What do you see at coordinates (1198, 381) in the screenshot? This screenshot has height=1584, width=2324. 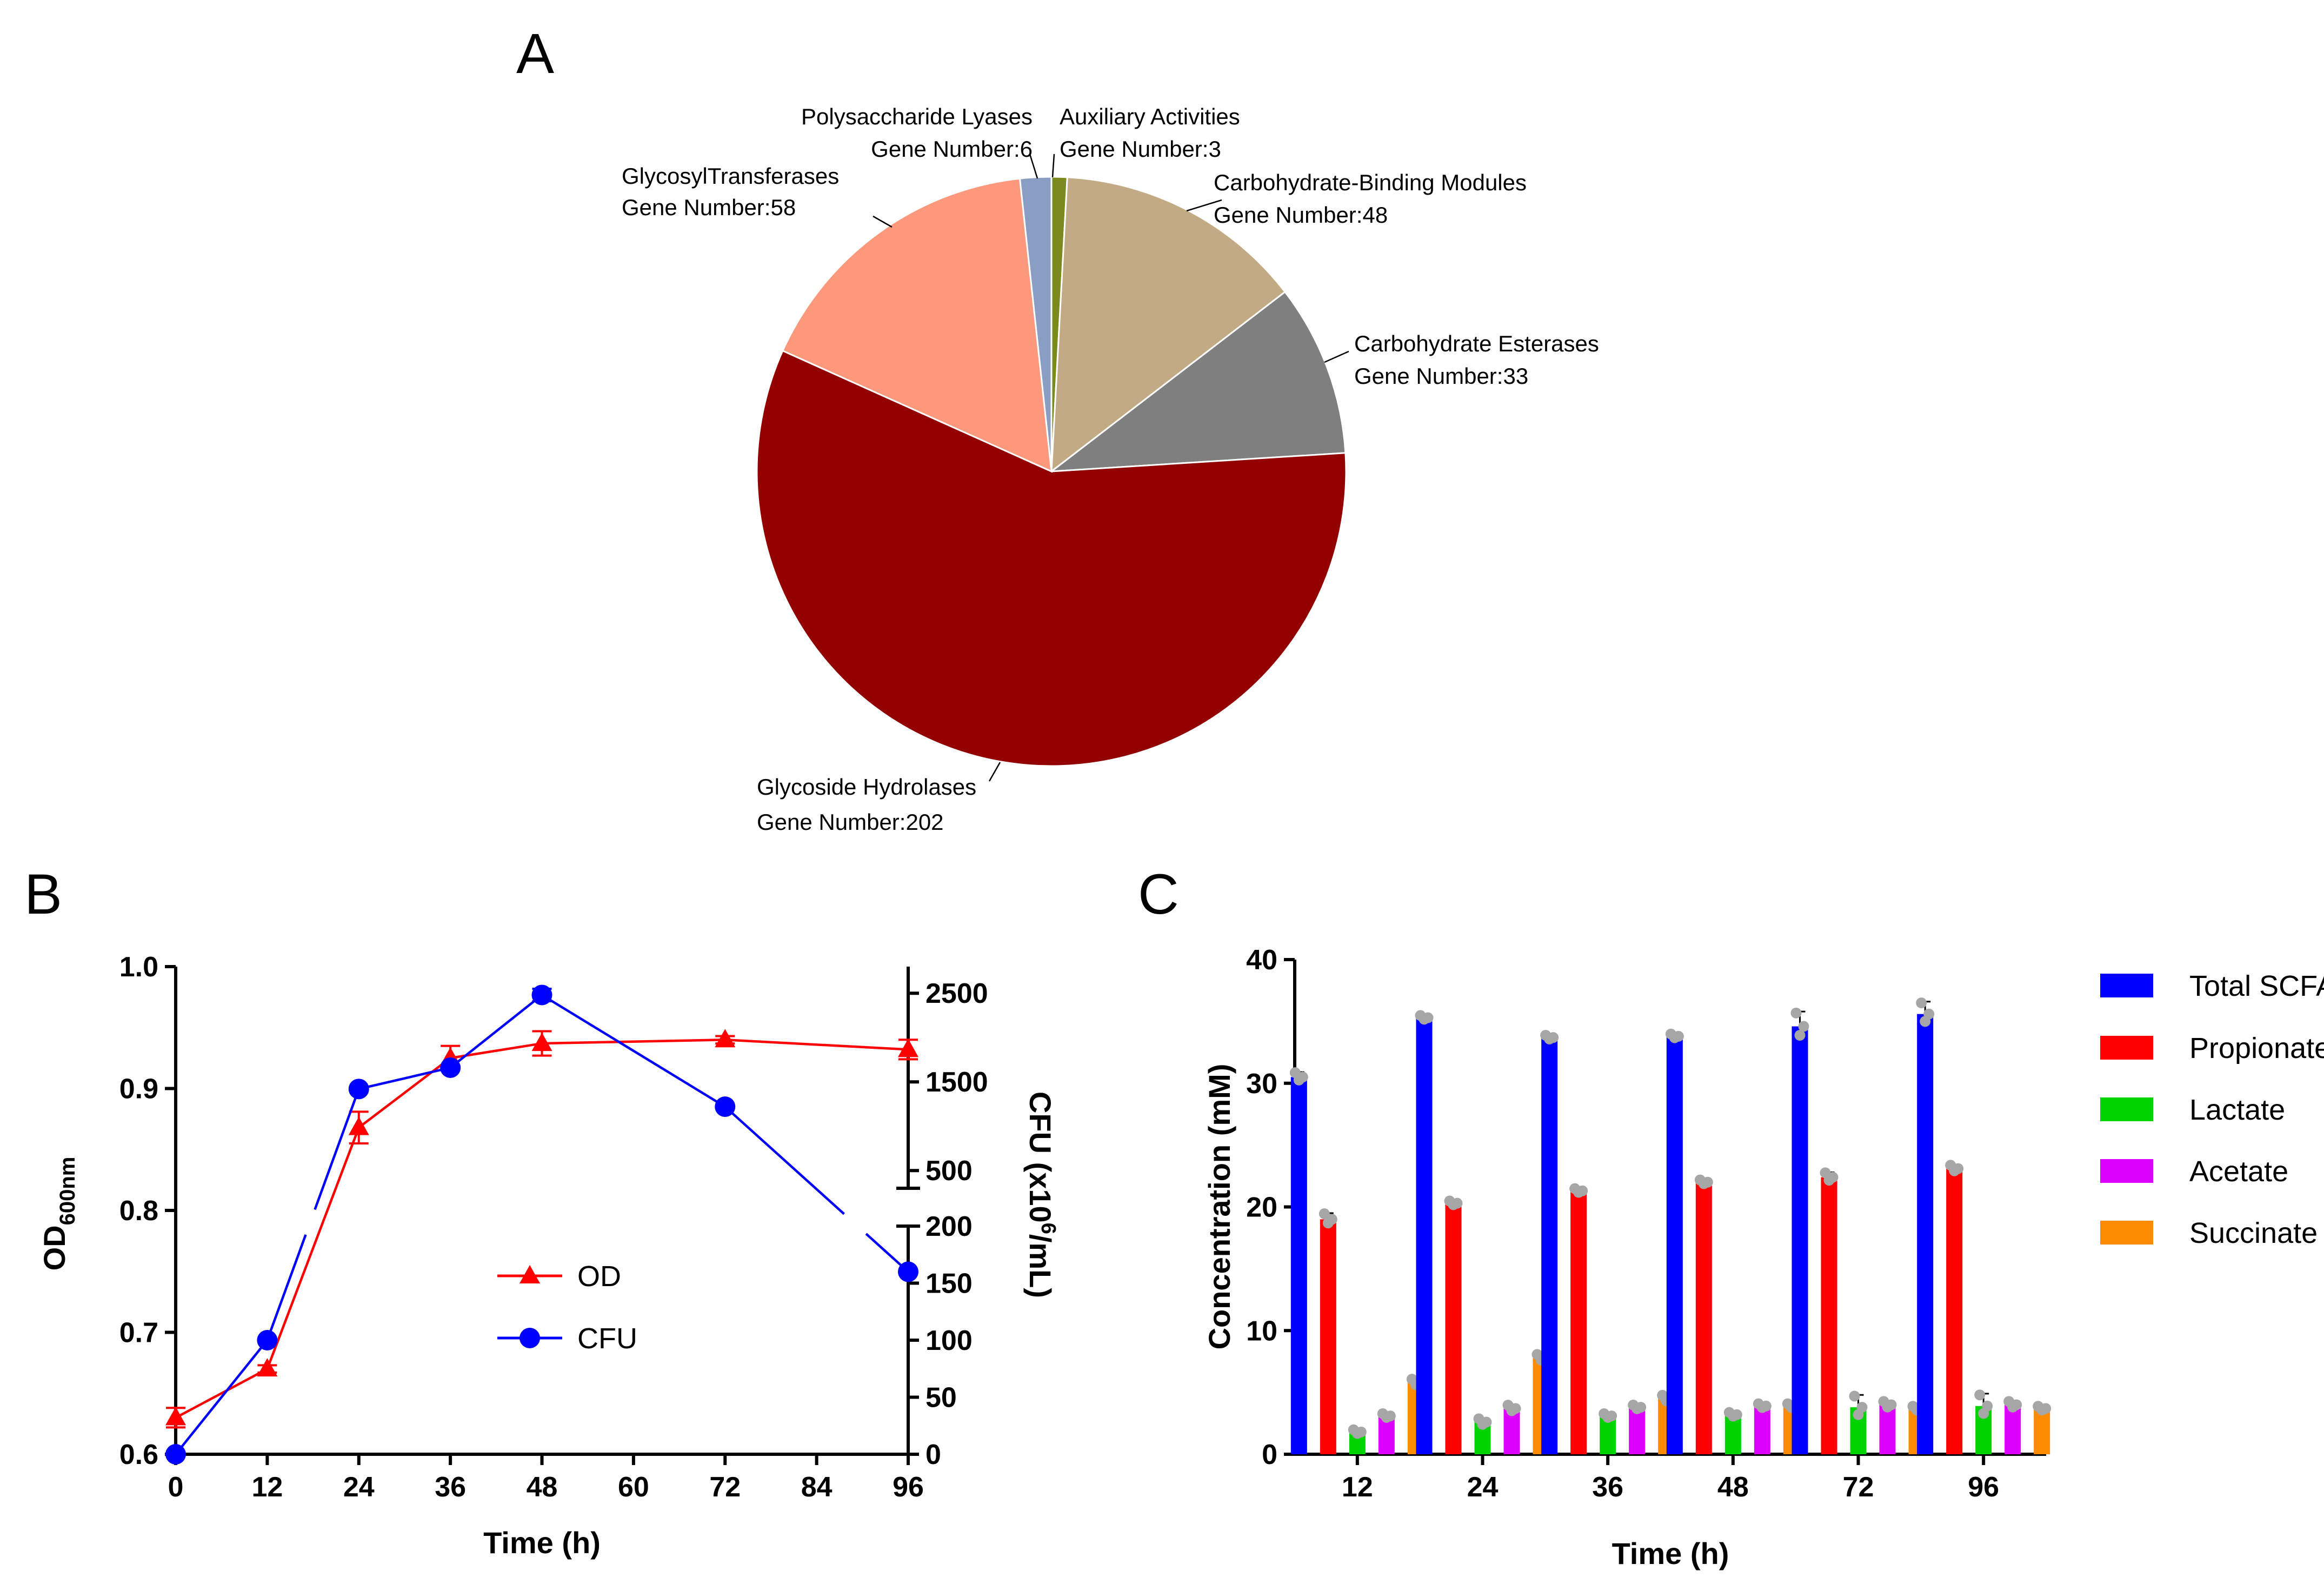 I see `pie-slice` at bounding box center [1198, 381].